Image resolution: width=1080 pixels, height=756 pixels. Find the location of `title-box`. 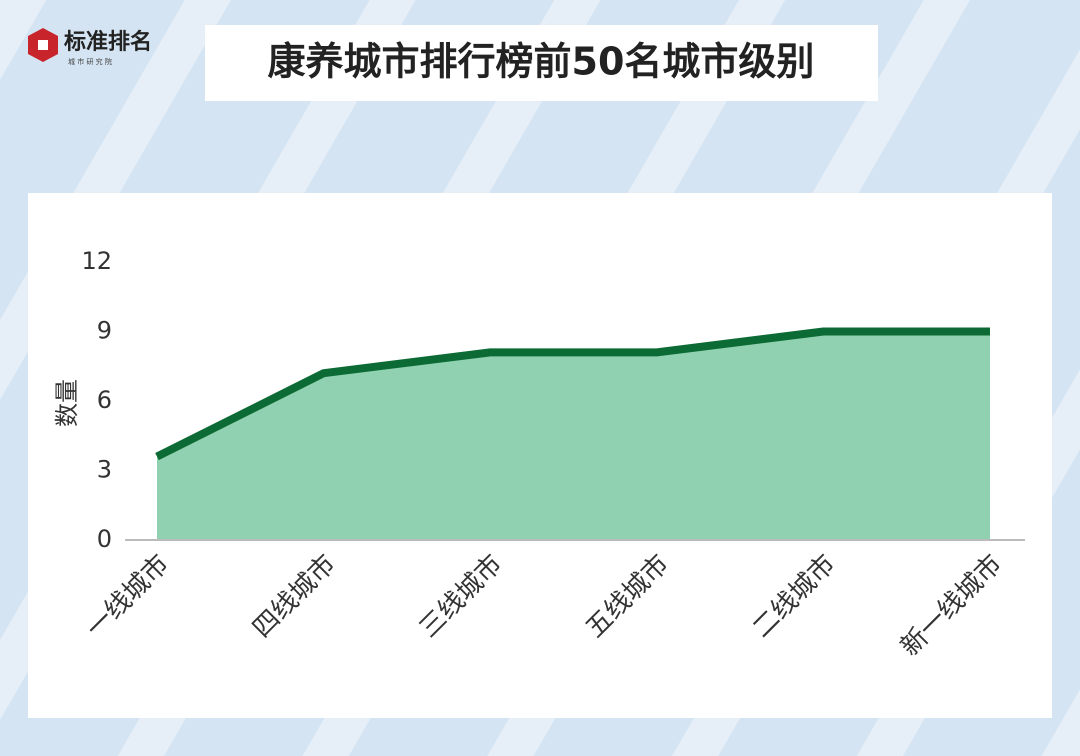

title-box is located at coordinates (541, 63).